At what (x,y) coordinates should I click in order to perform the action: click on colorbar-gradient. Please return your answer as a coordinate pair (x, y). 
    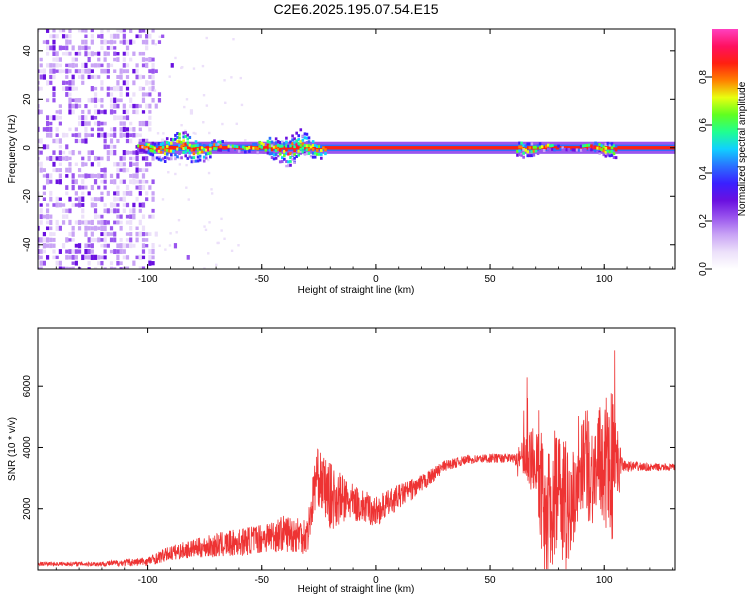
    Looking at the image, I should click on (725, 149).